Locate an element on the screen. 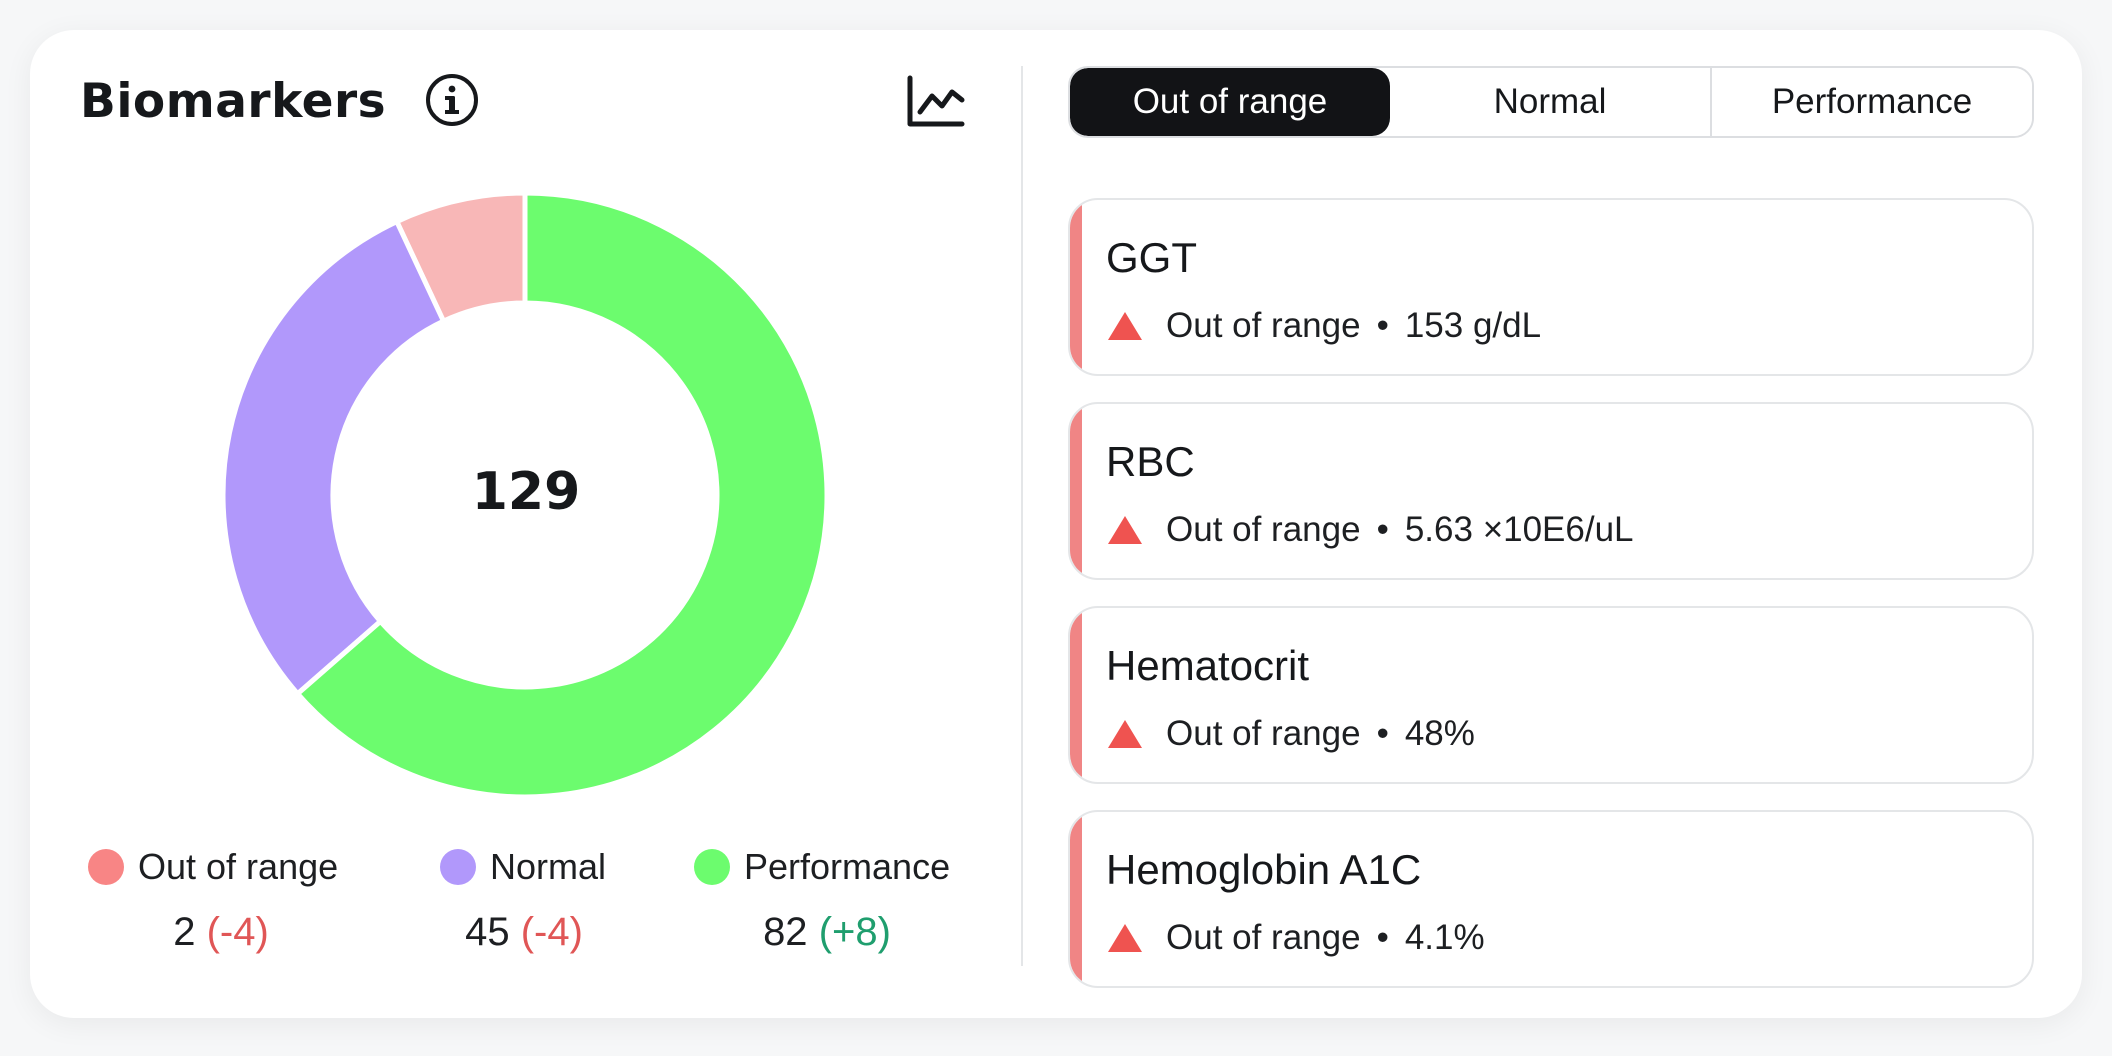 The image size is (2112, 1056). donut-slice-normal is located at coordinates (333, 458).